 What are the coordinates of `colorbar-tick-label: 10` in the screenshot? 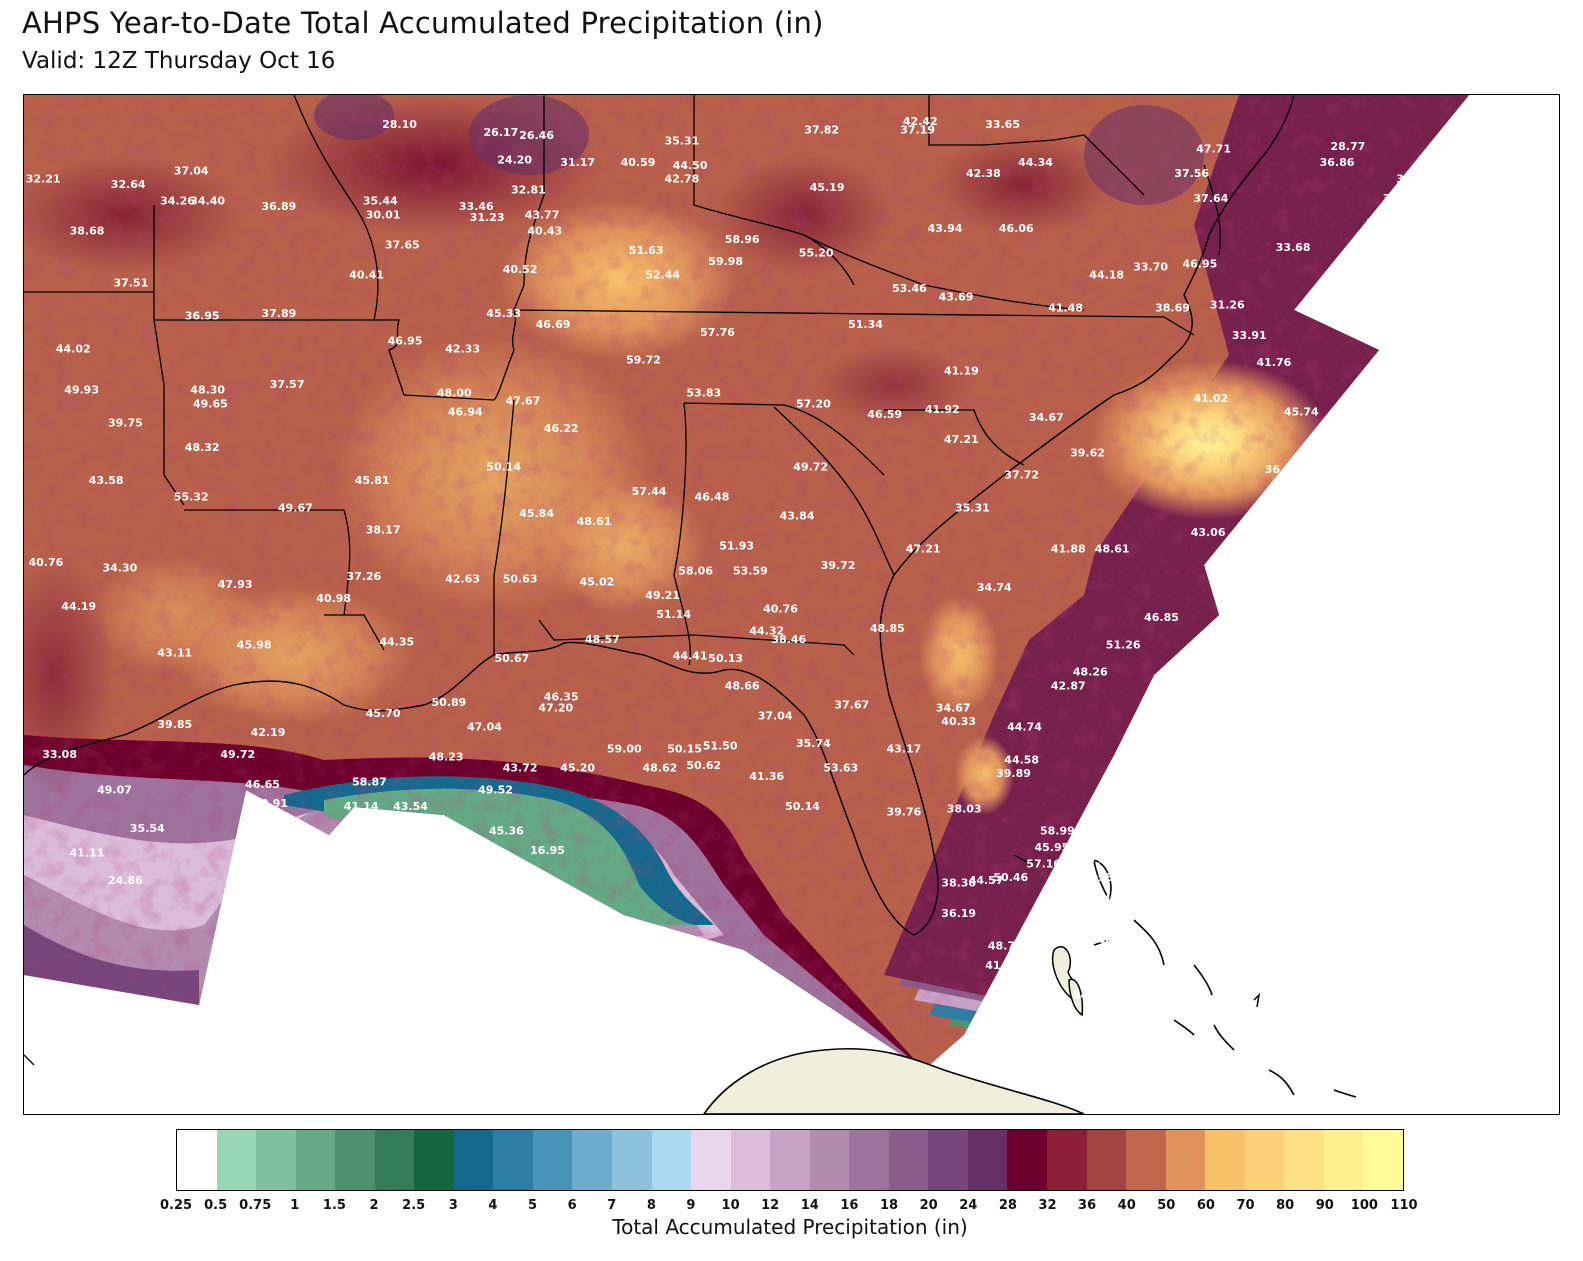 It's located at (730, 1205).